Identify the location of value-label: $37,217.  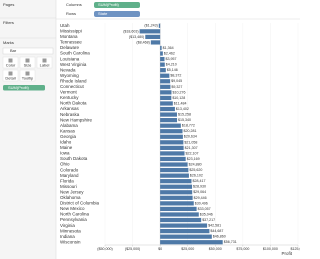
(208, 220).